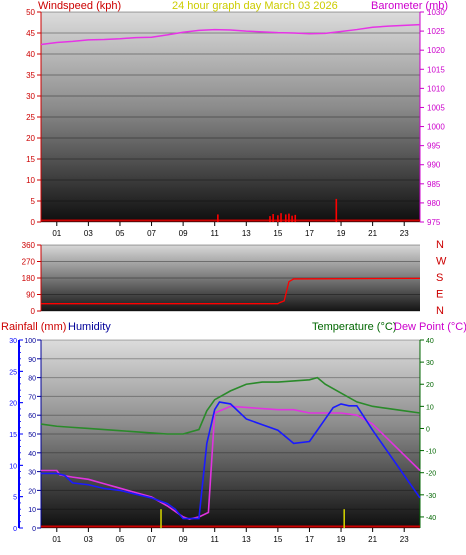 The width and height of the screenshot is (466, 555). Describe the element at coordinates (33, 201) in the screenshot. I see `windspeed-tick-label: 5` at that location.